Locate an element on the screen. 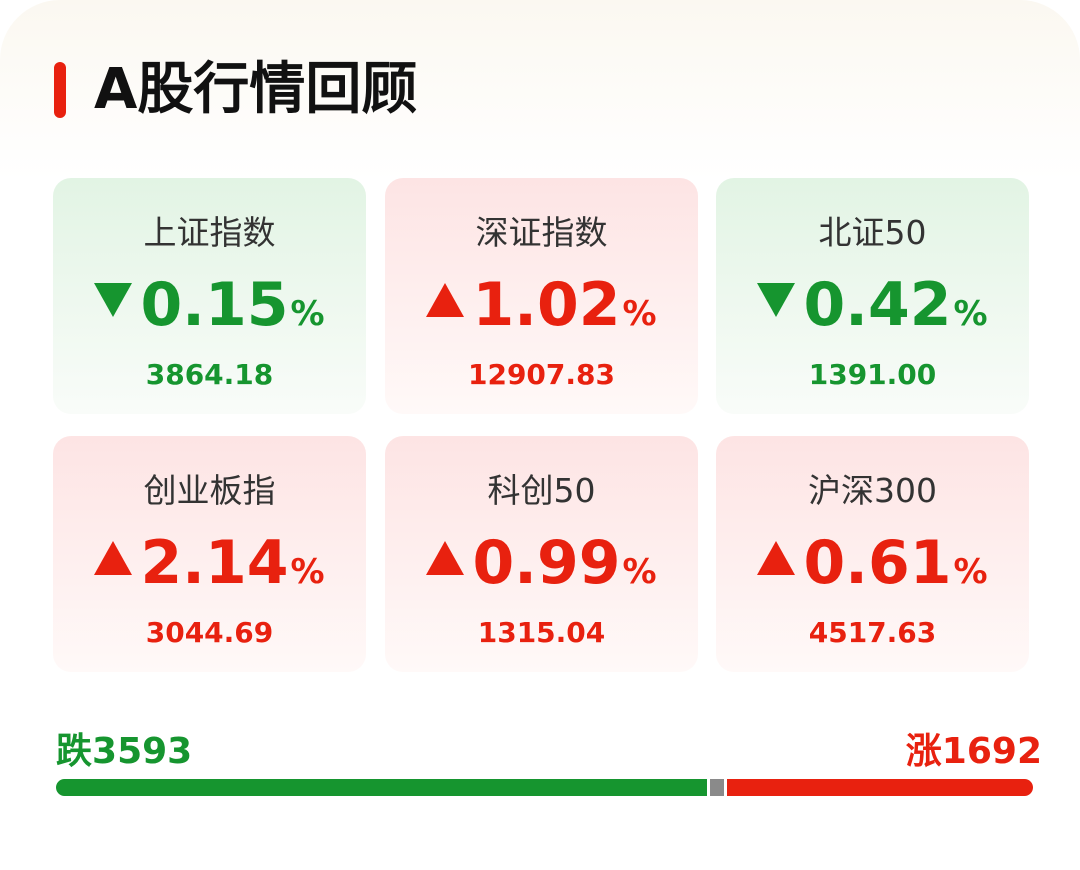 The width and height of the screenshot is (1080, 870). index-change: 0.15% is located at coordinates (209, 305).